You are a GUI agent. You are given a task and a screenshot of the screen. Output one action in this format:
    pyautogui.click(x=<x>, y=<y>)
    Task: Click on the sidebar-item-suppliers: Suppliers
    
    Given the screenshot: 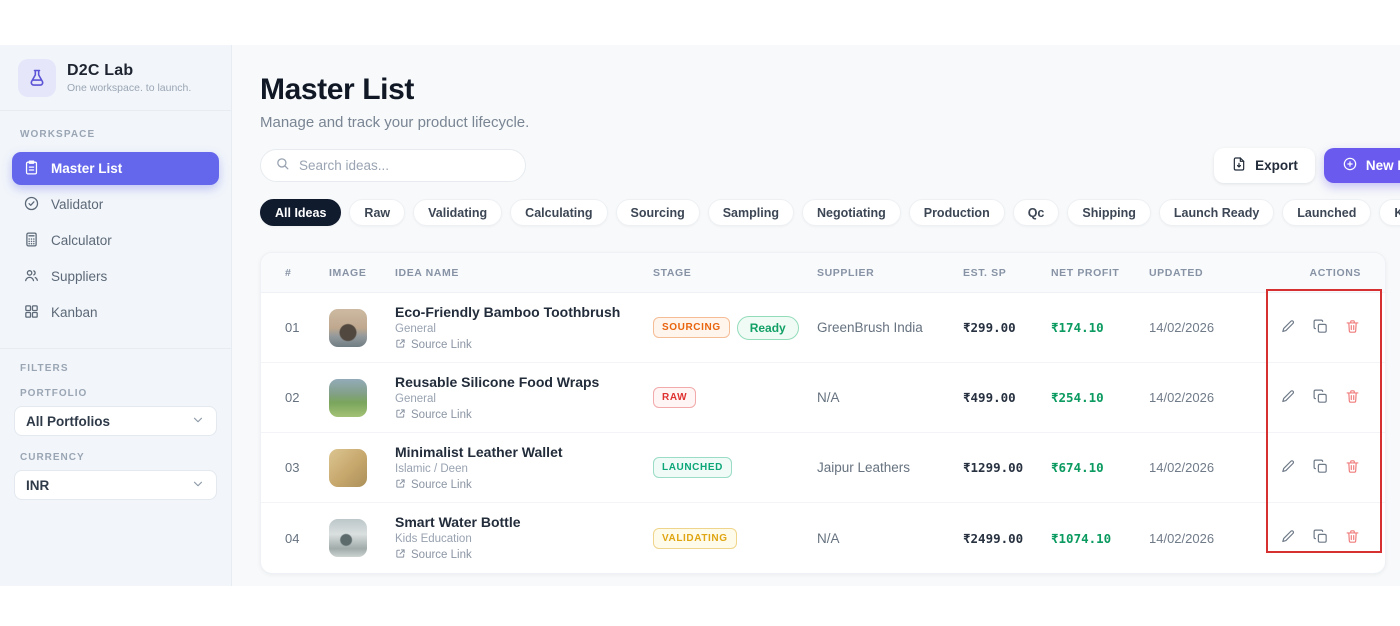 What is the action you would take?
    pyautogui.click(x=115, y=276)
    